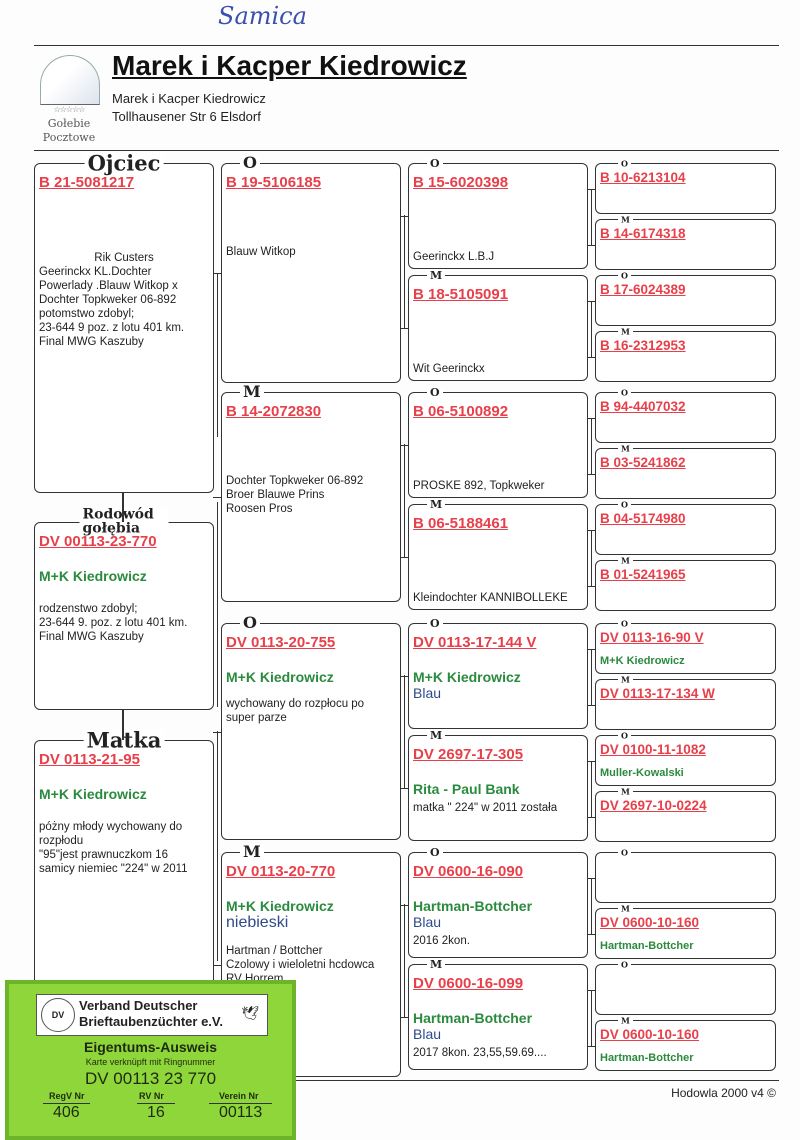  I want to click on ring-number-link: B 06-5188461, so click(461, 523).